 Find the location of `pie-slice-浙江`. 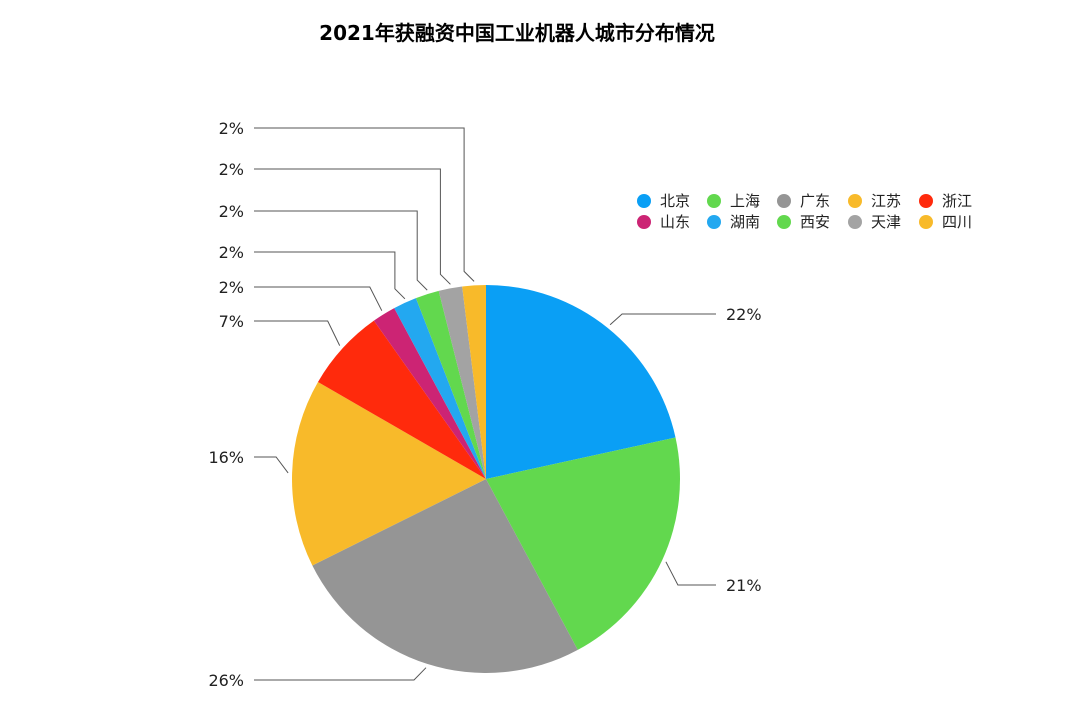

pie-slice-浙江 is located at coordinates (401, 399).